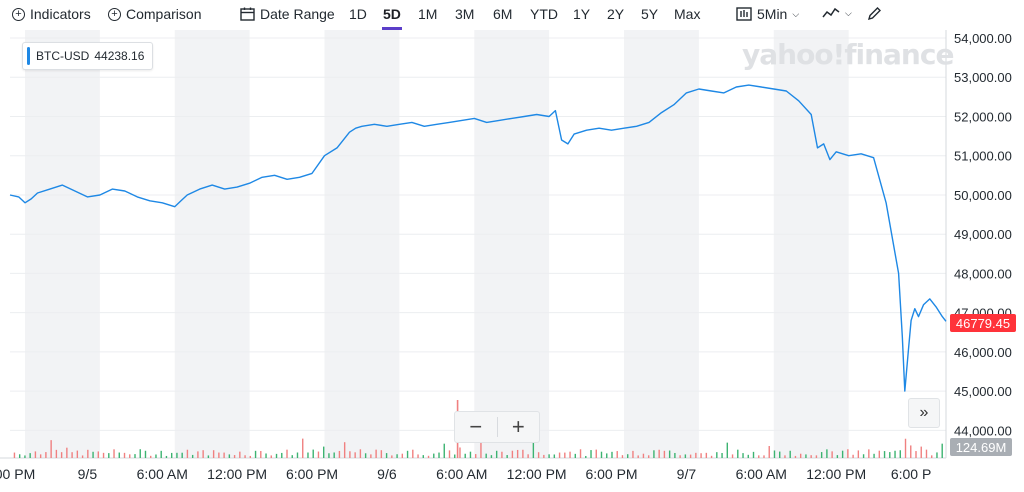 The width and height of the screenshot is (1024, 492). Describe the element at coordinates (616, 14) in the screenshot. I see `range-2y-button: 2Y` at that location.